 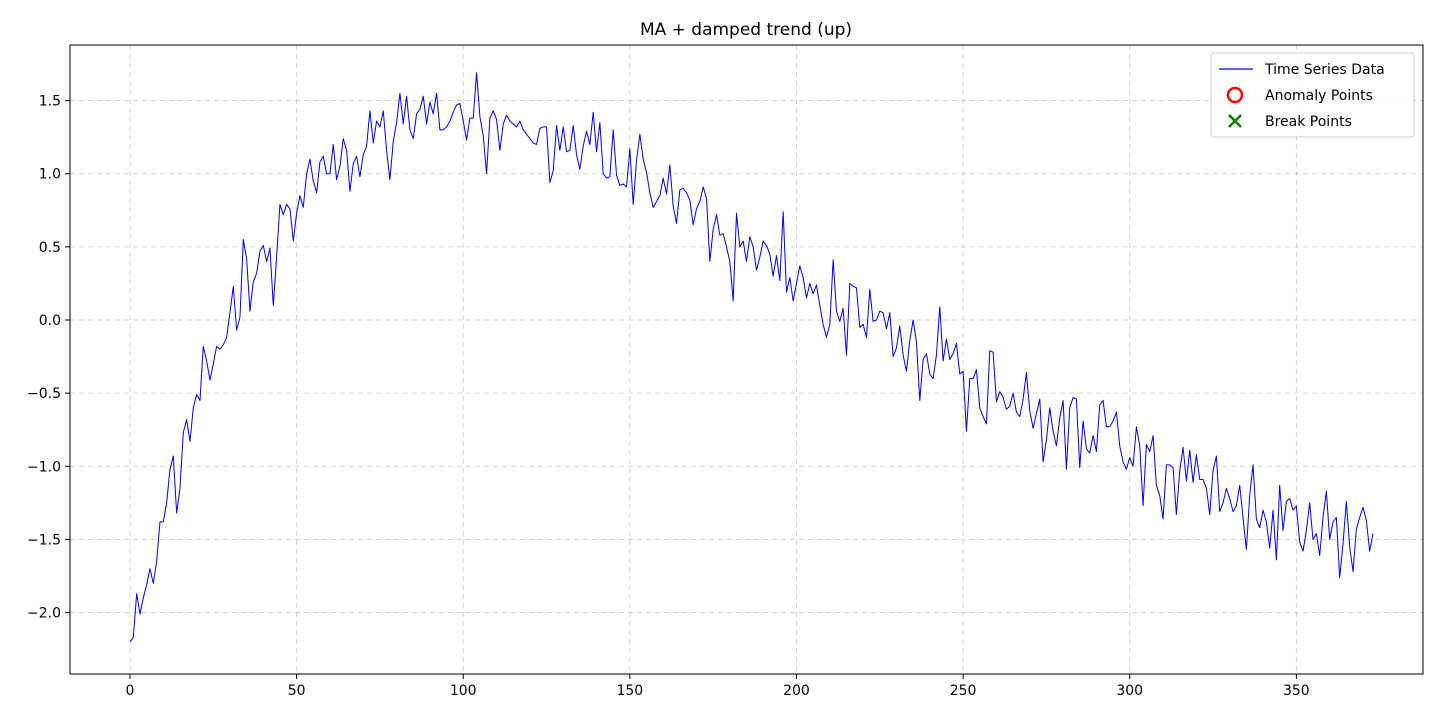 I want to click on x-tick-label: 50, so click(x=297, y=691).